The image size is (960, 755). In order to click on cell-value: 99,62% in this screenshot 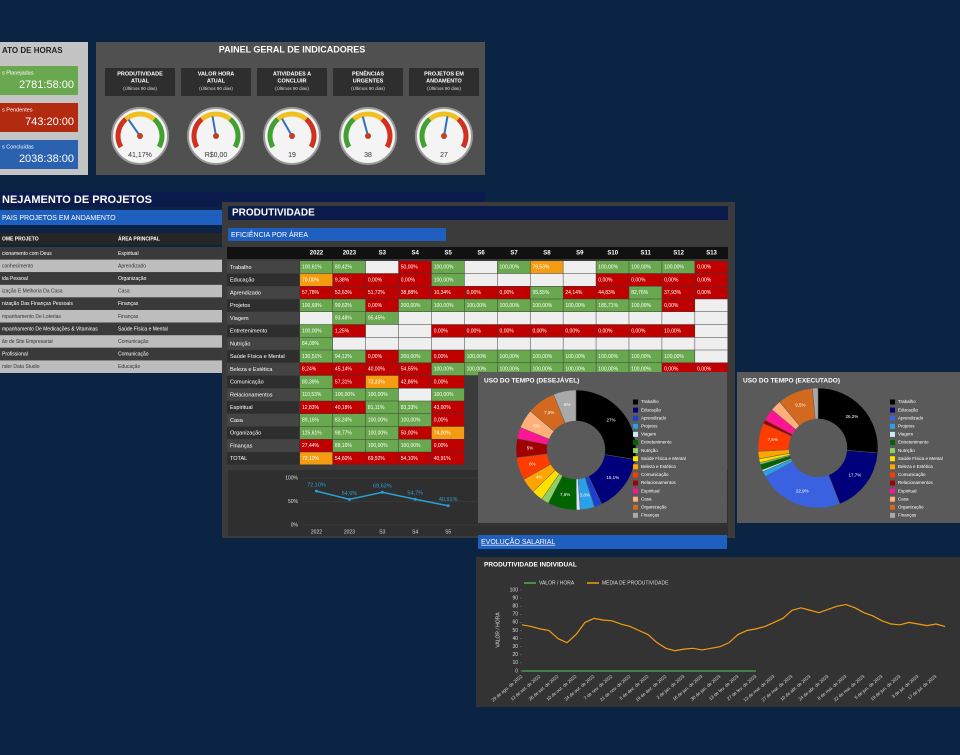, I will do `click(344, 306)`.